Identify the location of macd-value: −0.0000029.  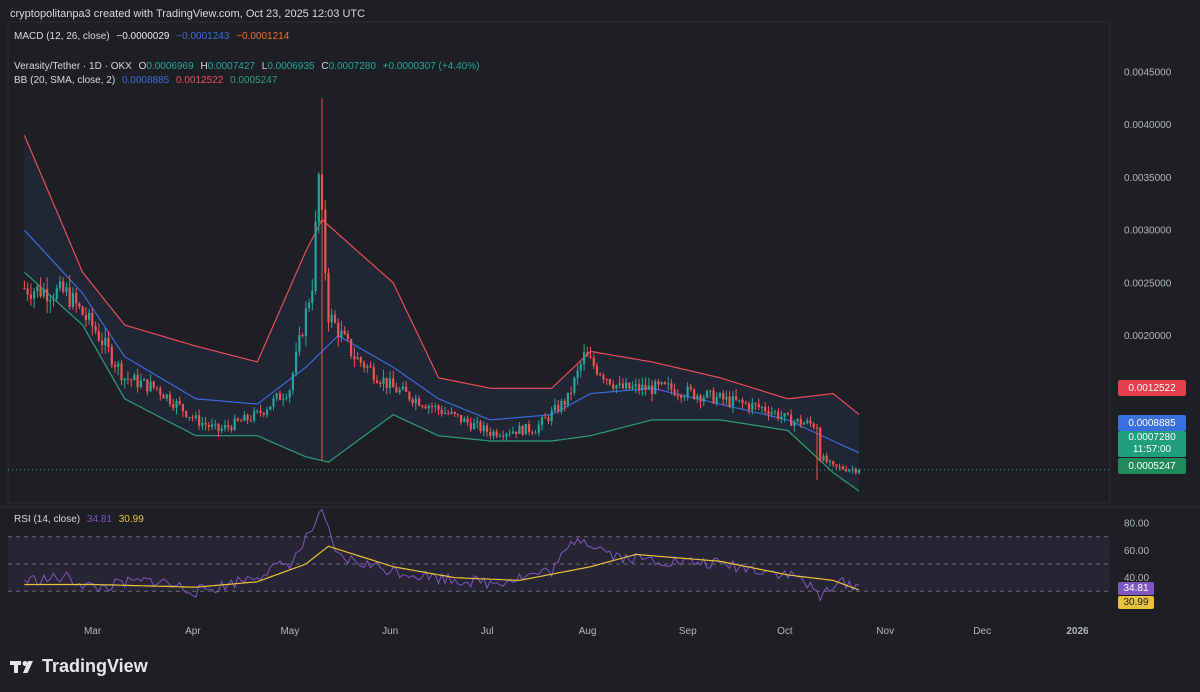
(143, 36).